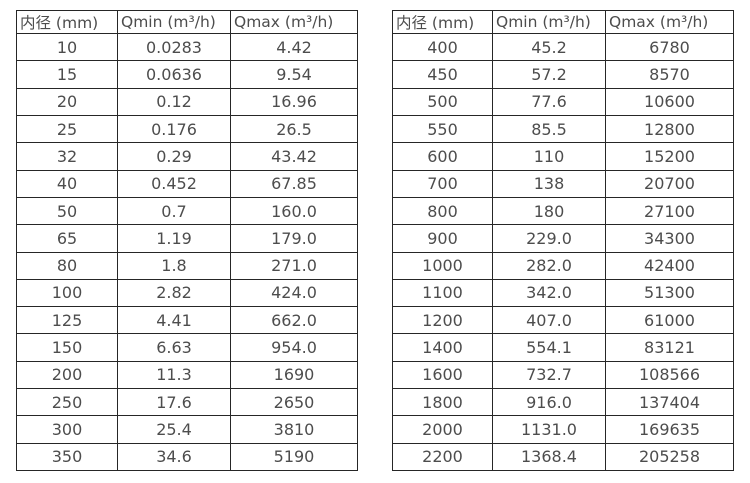  Describe the element at coordinates (174, 47) in the screenshot. I see `table-cell: 0.0283` at that location.